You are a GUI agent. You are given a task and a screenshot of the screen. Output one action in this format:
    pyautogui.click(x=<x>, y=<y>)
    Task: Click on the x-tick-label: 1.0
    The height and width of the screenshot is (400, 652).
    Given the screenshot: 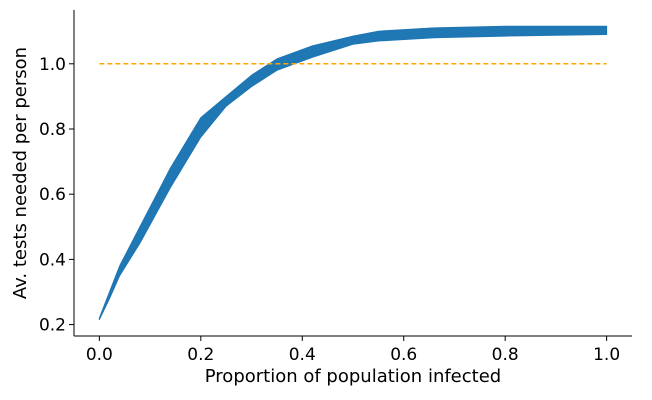 What is the action you would take?
    pyautogui.click(x=606, y=355)
    